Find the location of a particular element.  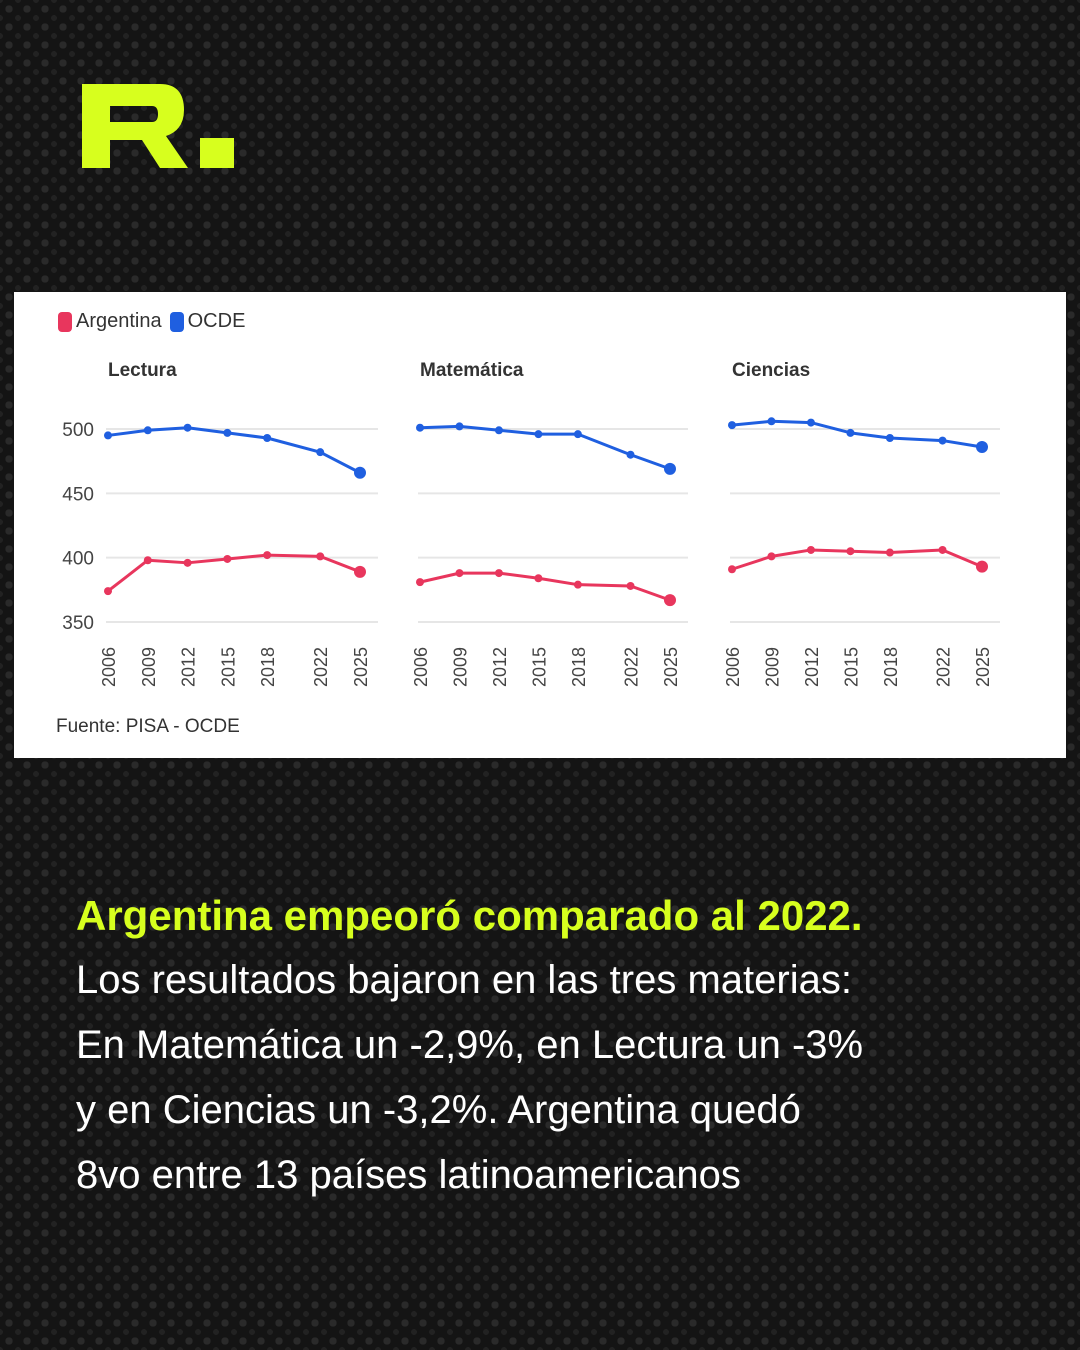

y-tick-label: 450 is located at coordinates (78, 494).